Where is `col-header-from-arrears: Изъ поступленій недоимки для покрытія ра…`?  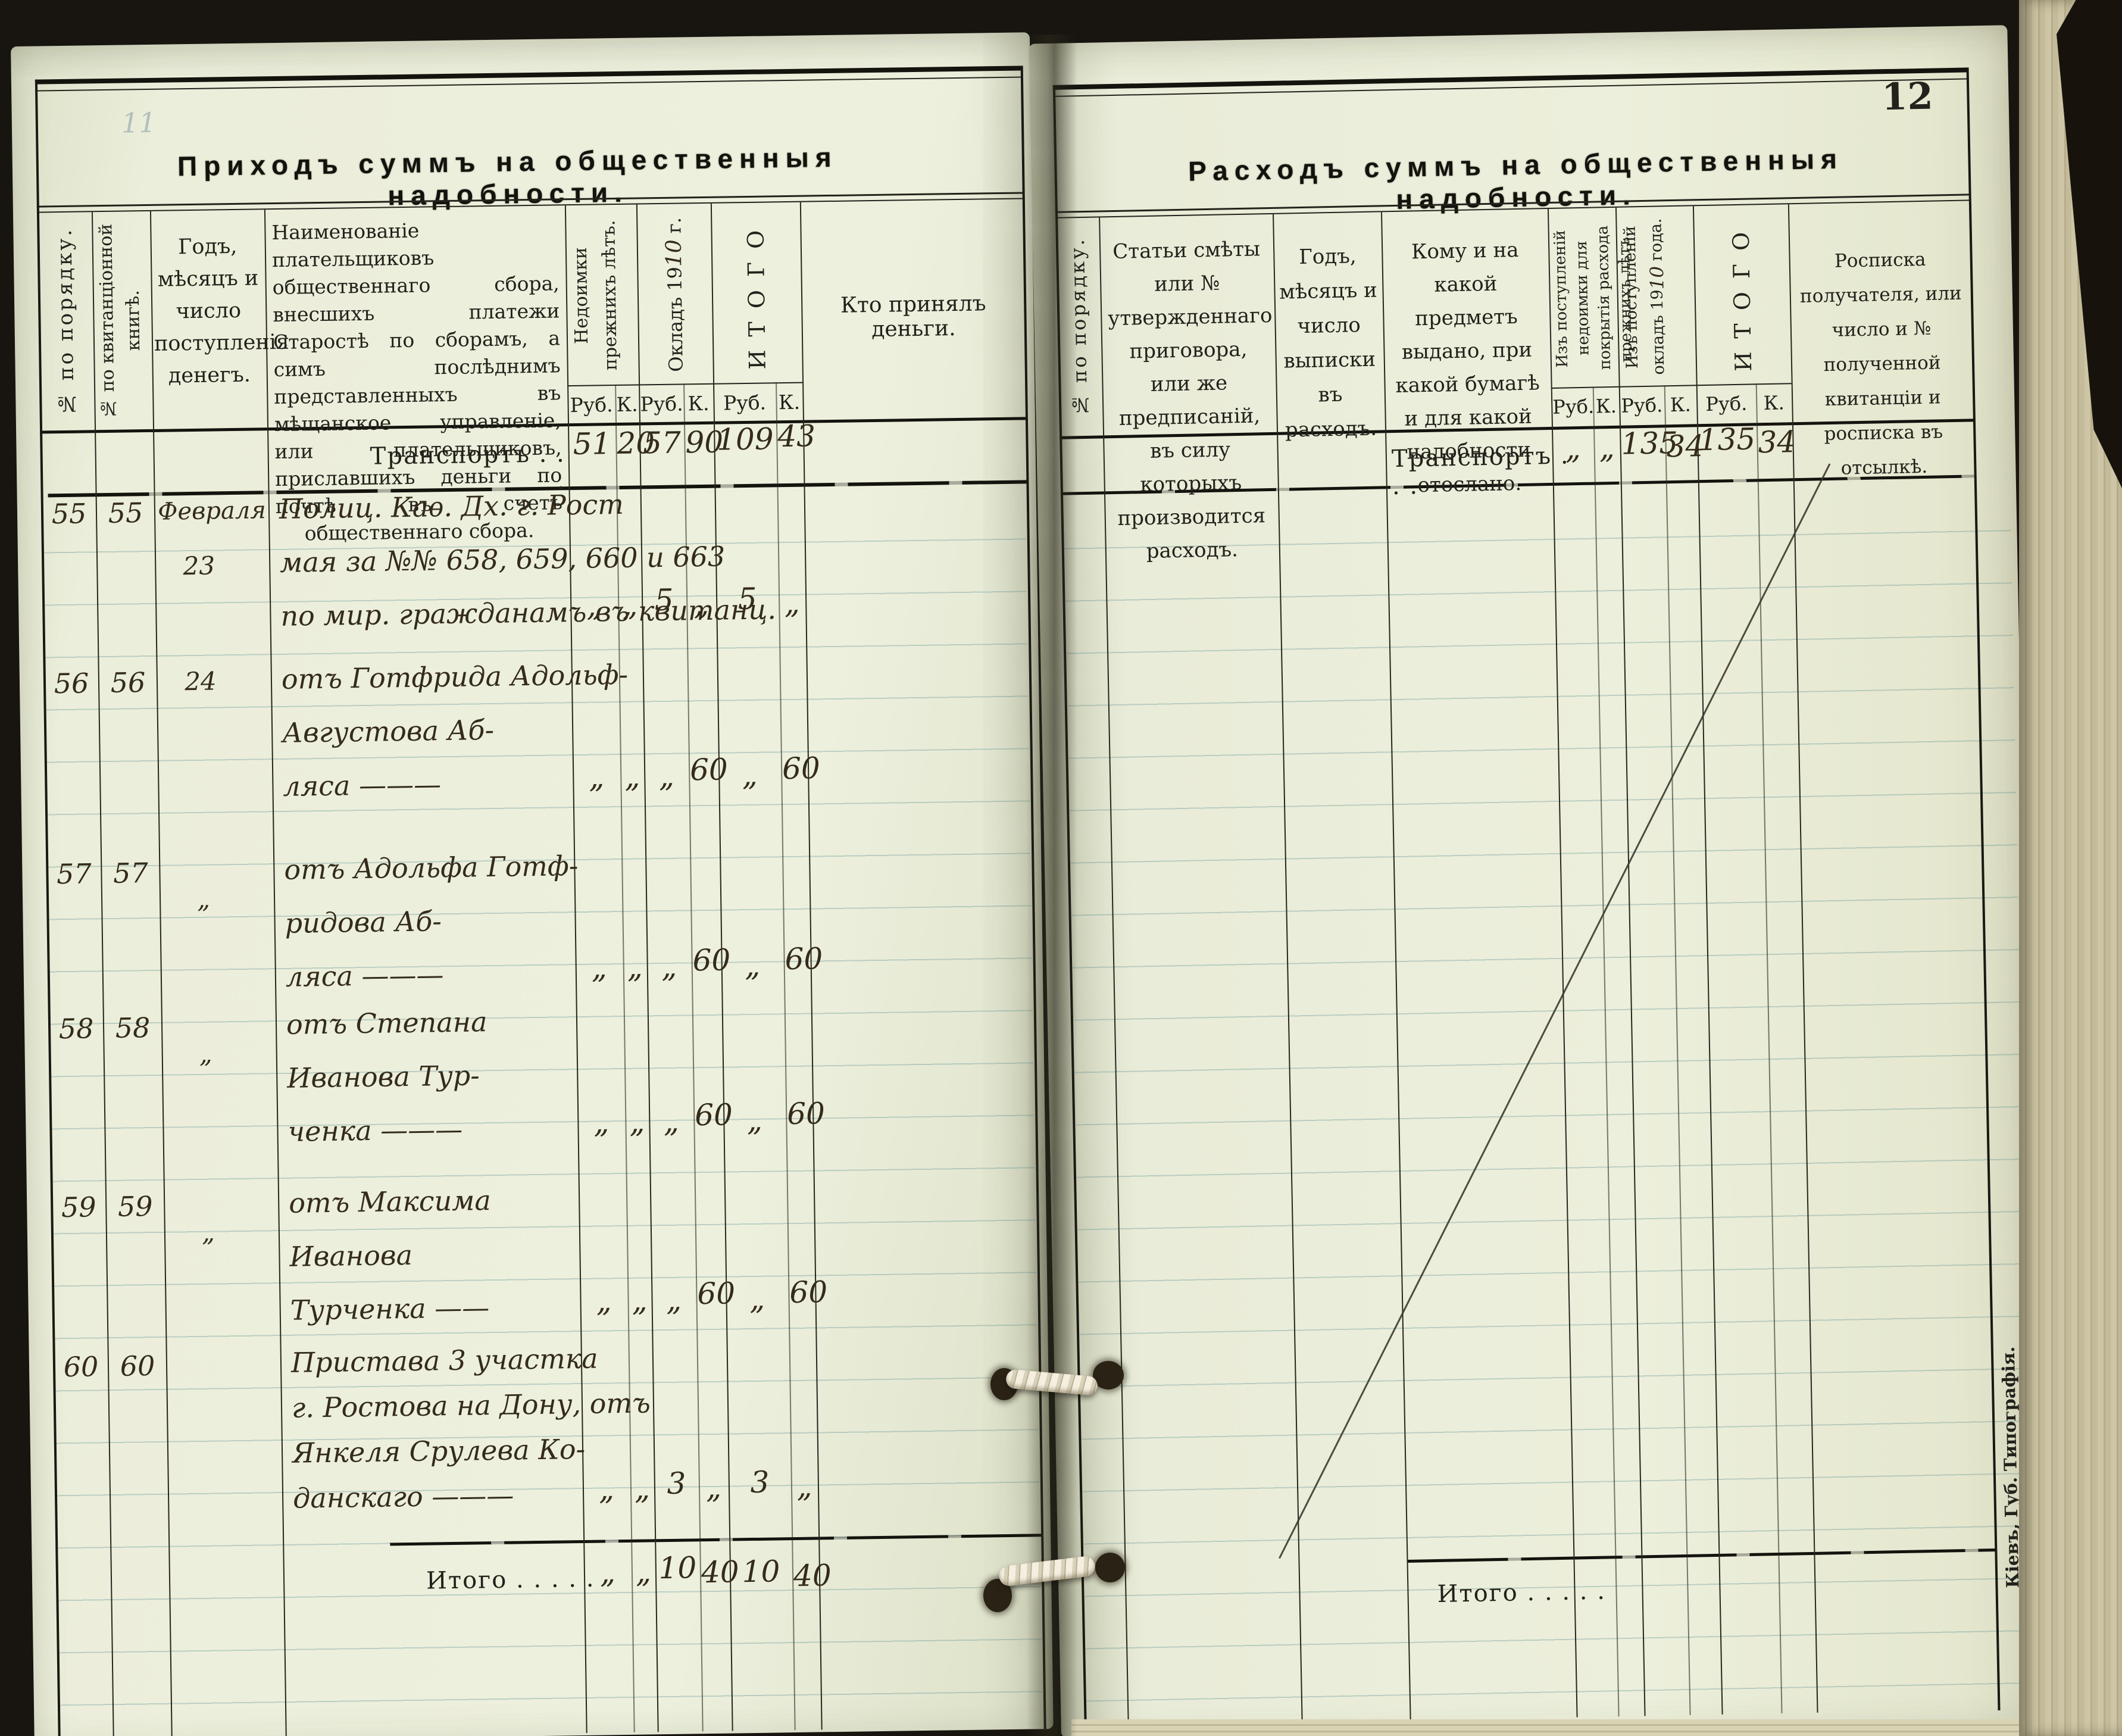
col-header-from-arrears: Изъ поступленій недоимки для покрытія ра… is located at coordinates (1593, 297).